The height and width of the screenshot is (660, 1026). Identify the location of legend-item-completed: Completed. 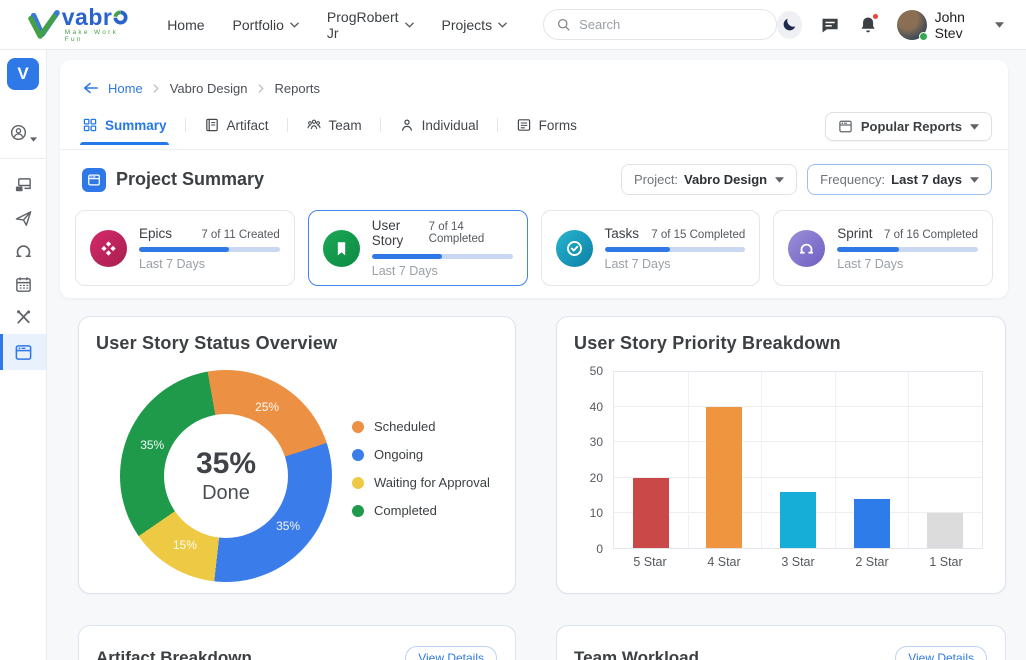
(421, 510).